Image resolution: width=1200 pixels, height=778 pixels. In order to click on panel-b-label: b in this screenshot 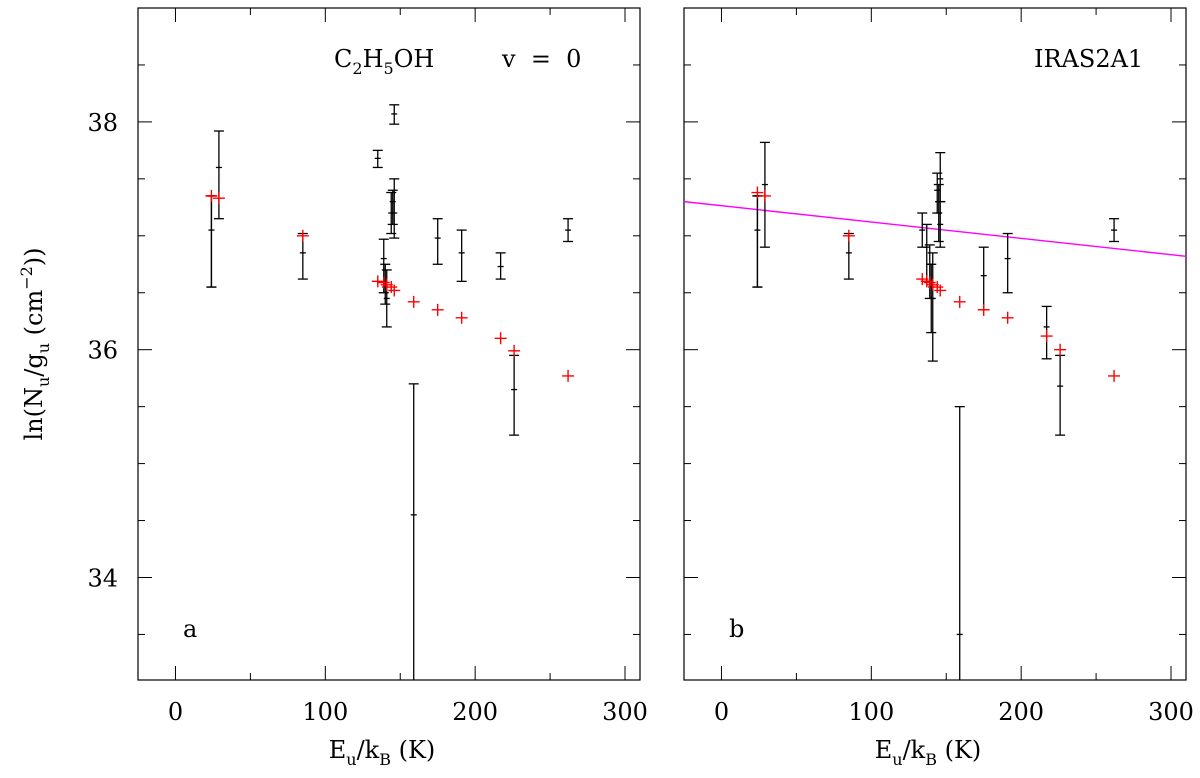, I will do `click(736, 629)`.